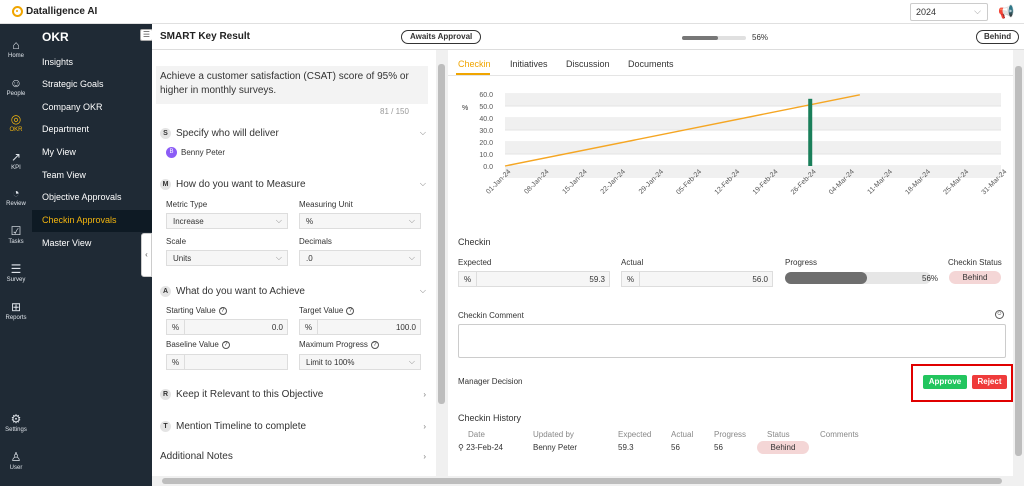 Image resolution: width=1024 pixels, height=486 pixels. Describe the element at coordinates (626, 447) in the screenshot. I see `history-expected: 59.3` at that location.